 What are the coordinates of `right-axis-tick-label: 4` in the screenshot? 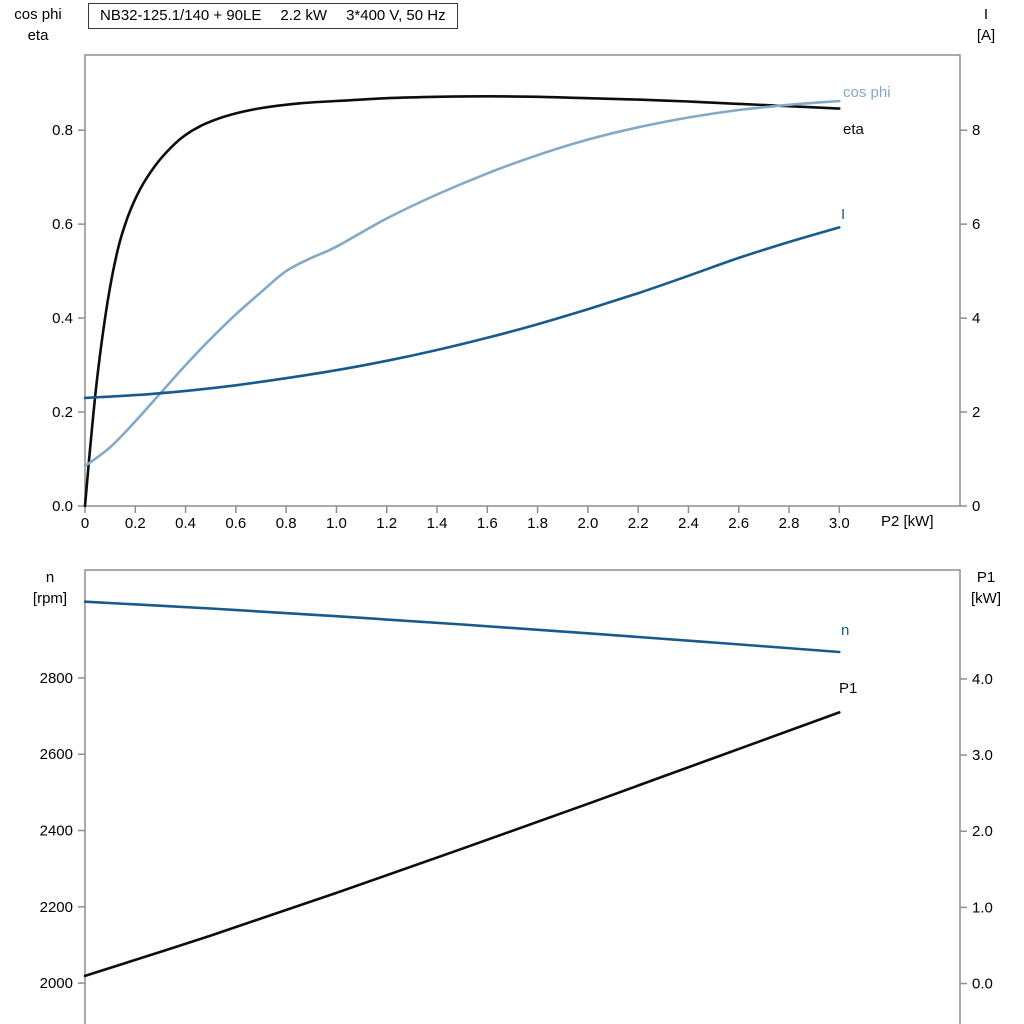 It's located at (976, 318).